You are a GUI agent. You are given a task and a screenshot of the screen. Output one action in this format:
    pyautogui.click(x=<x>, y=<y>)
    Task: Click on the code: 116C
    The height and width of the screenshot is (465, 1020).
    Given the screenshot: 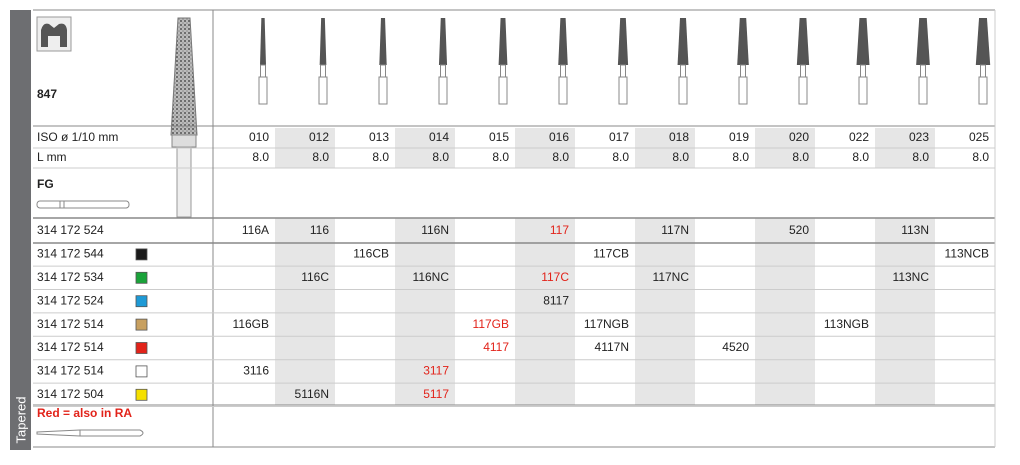 What is the action you would take?
    pyautogui.click(x=315, y=277)
    